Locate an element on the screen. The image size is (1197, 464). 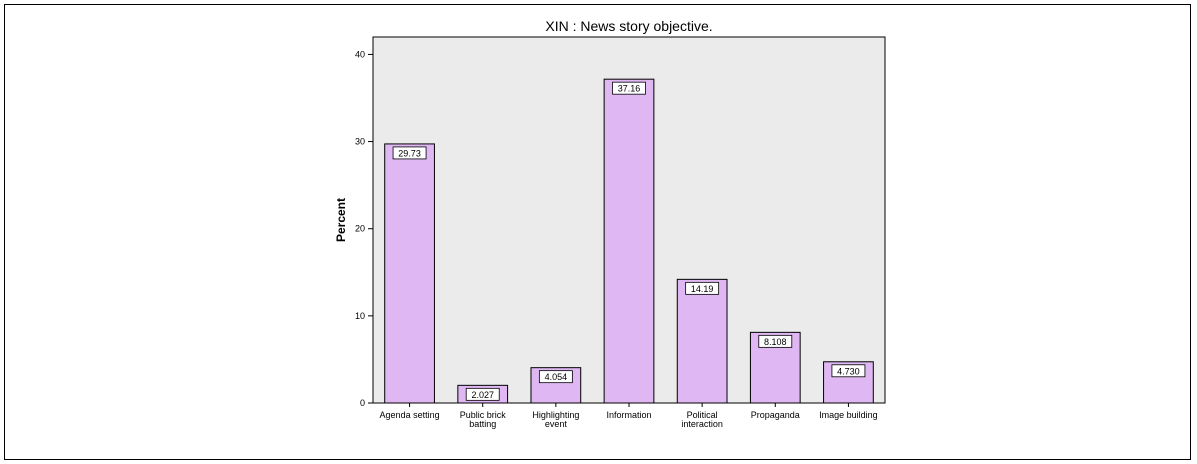
category-label: Image building is located at coordinates (848, 415).